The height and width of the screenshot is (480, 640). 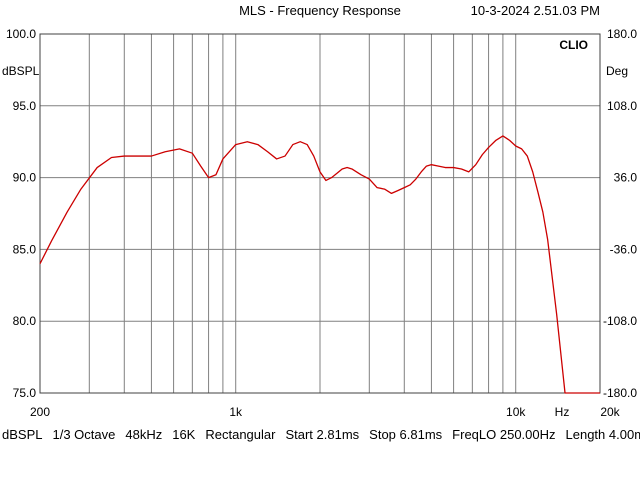 What do you see at coordinates (620, 321) in the screenshot?
I see `y-tick-label-right: -108.0` at bounding box center [620, 321].